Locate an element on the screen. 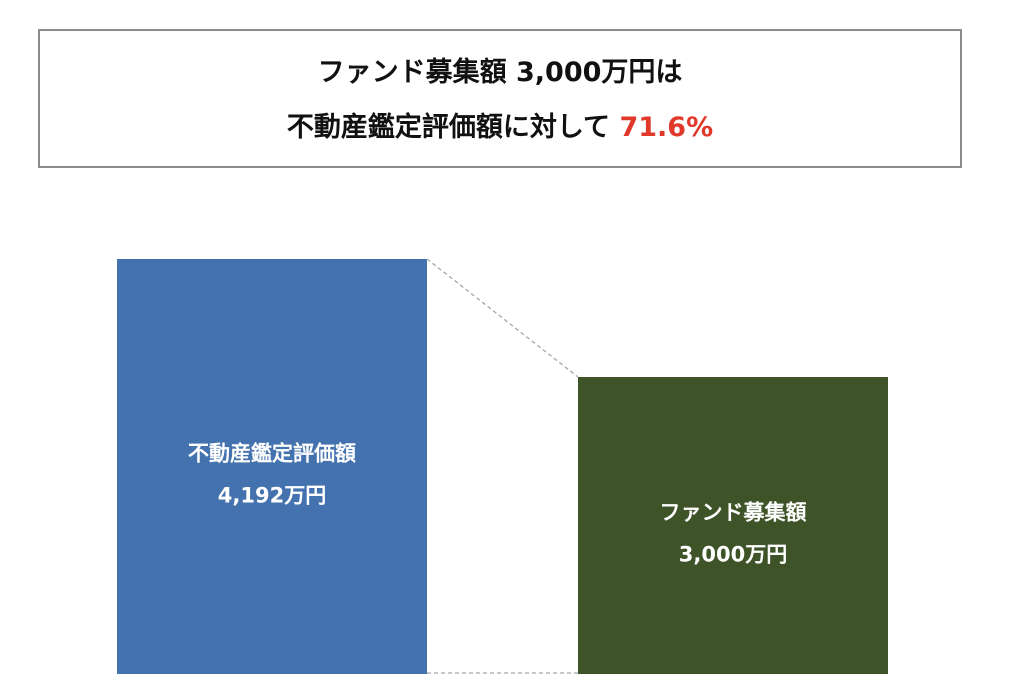  bar-category-label: 不動産鑑定評価額 is located at coordinates (272, 454).